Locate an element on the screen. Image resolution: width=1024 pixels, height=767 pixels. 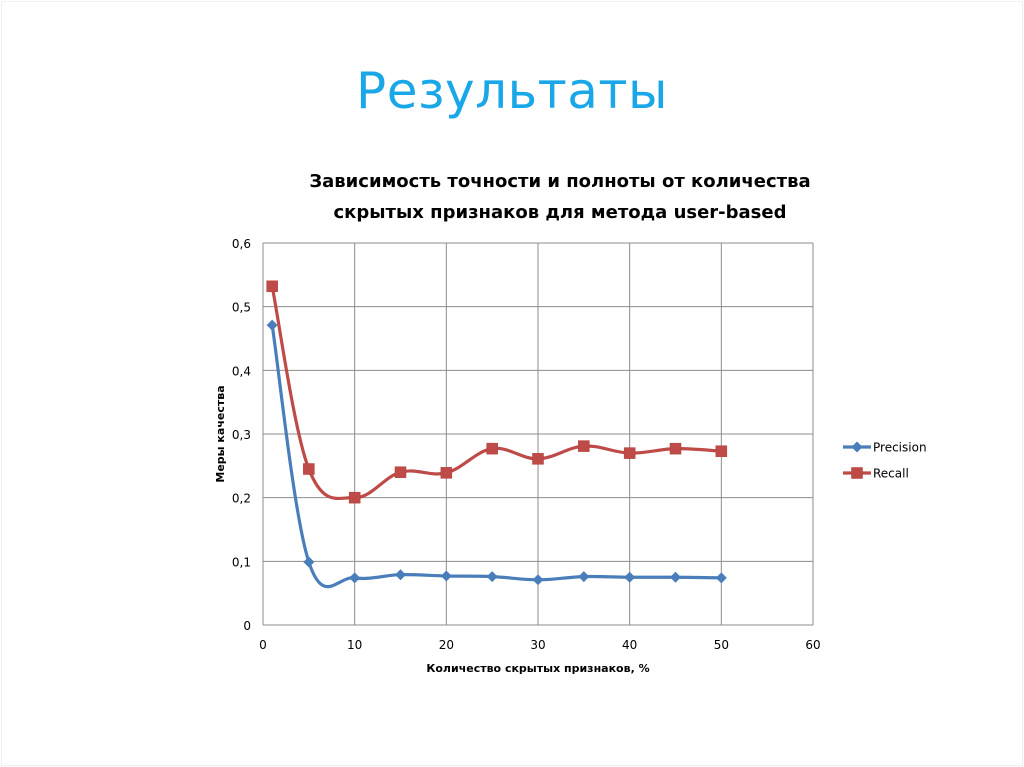
series-recall is located at coordinates (497, 392).